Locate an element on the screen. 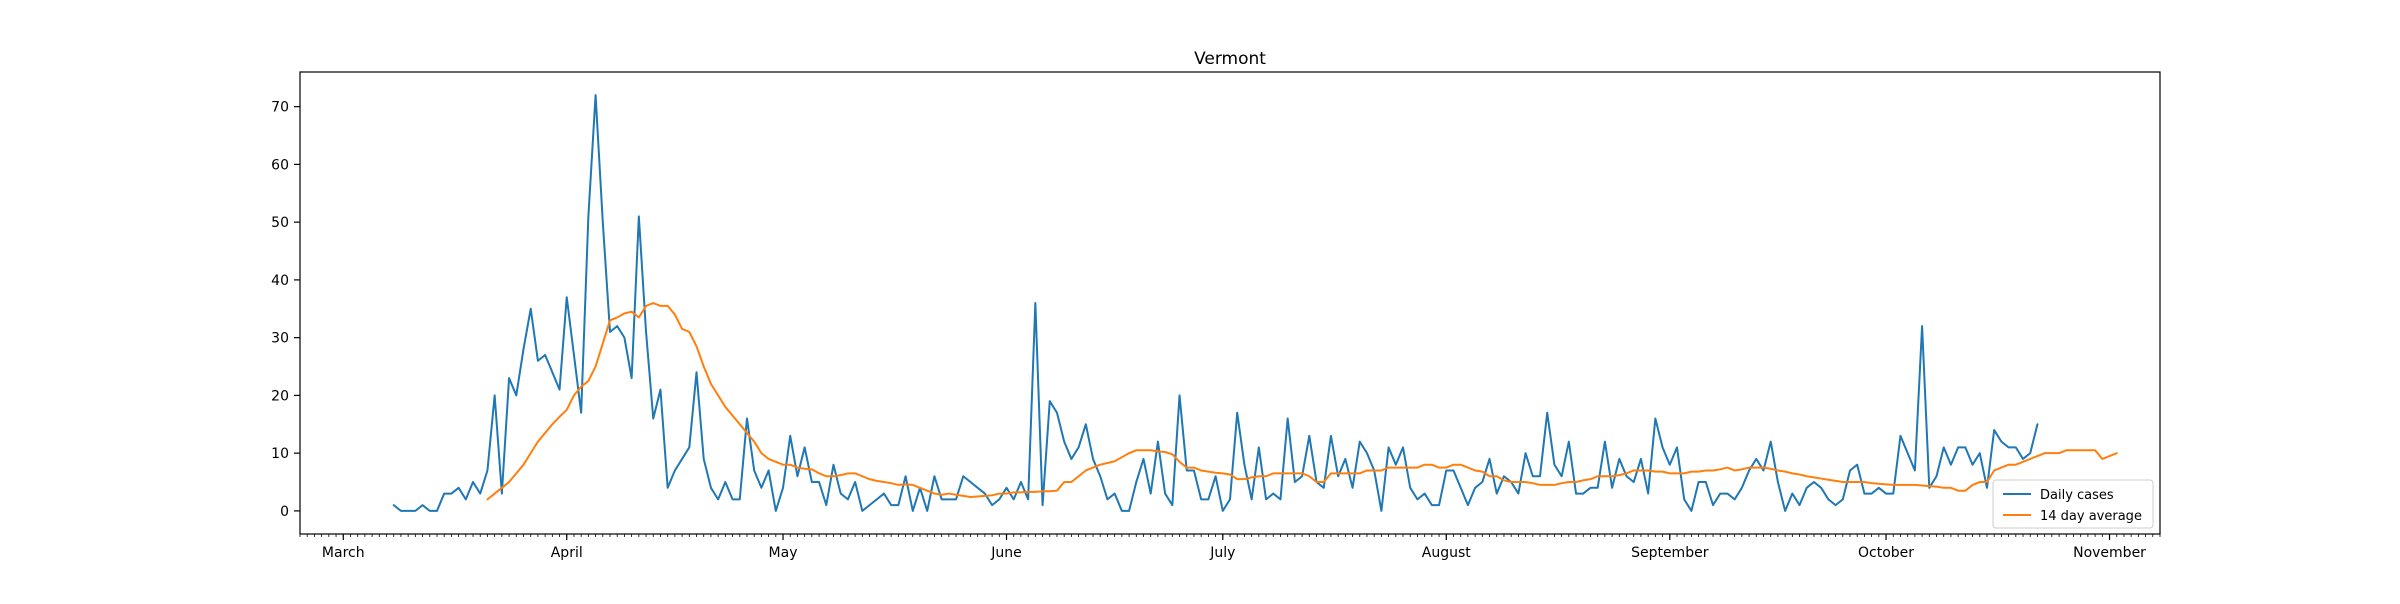 The width and height of the screenshot is (2400, 604). x-tick-label: June is located at coordinates (1006, 553).